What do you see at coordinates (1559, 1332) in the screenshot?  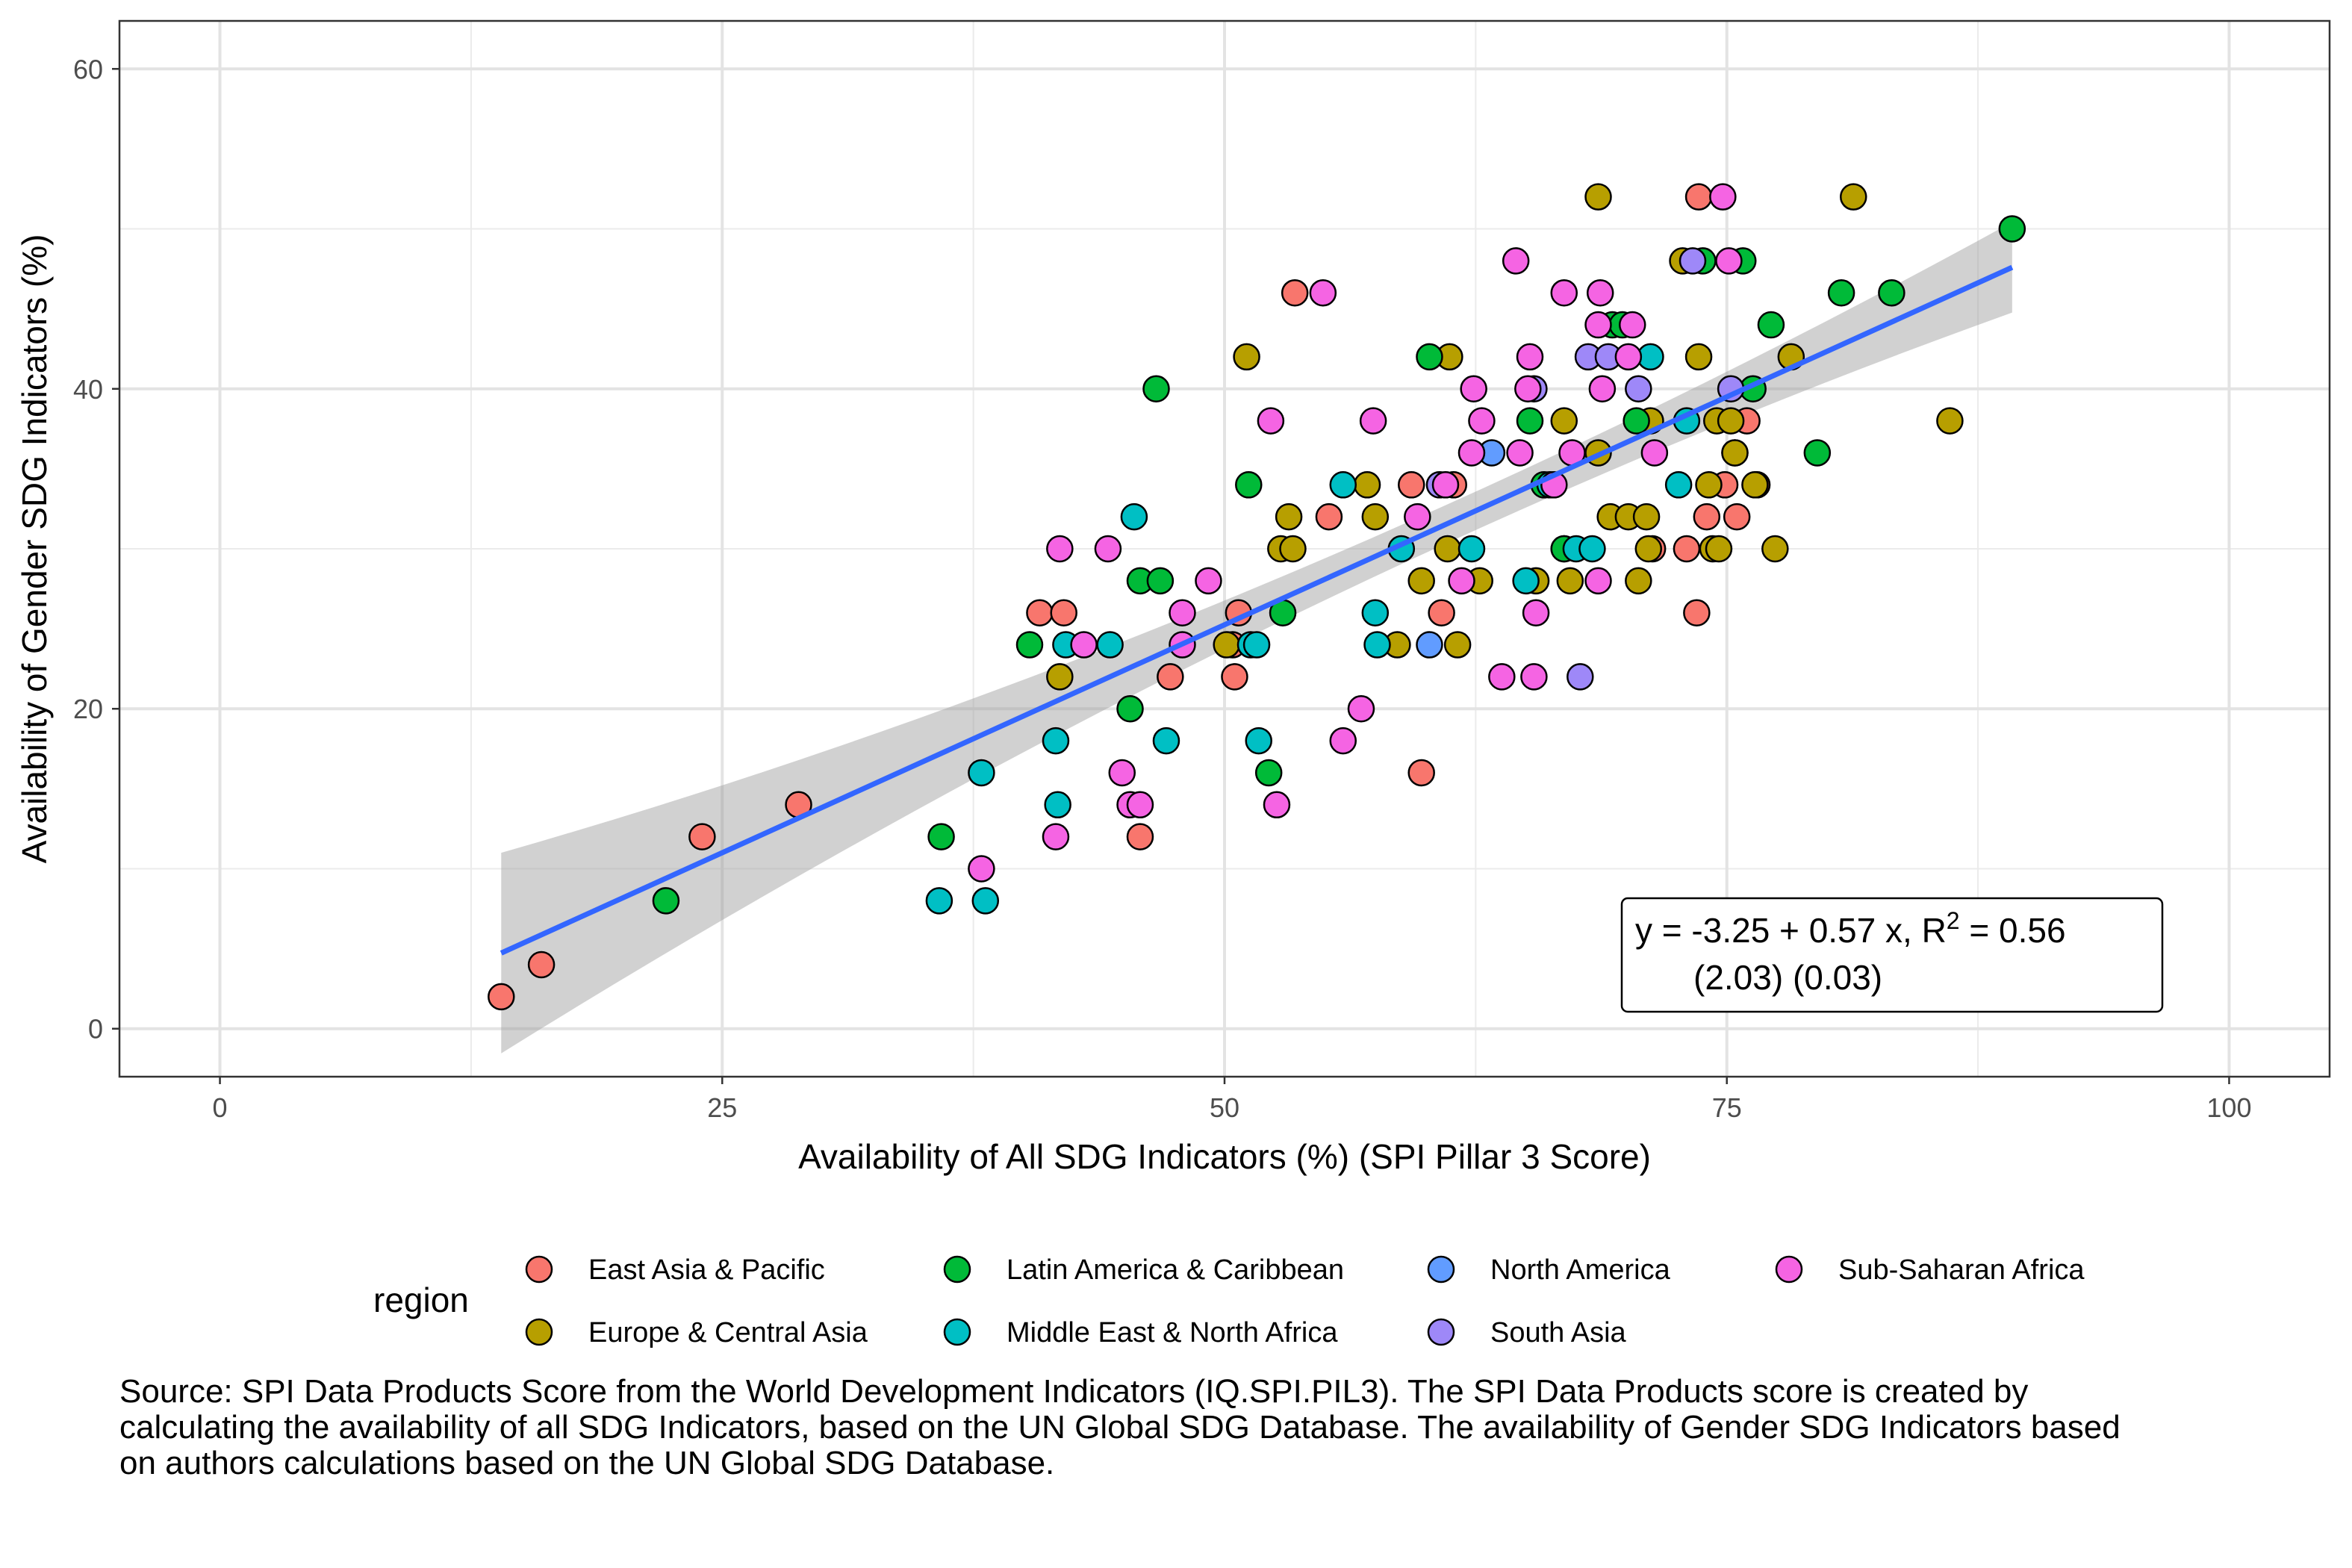 I see `legend-label: South Asia` at bounding box center [1559, 1332].